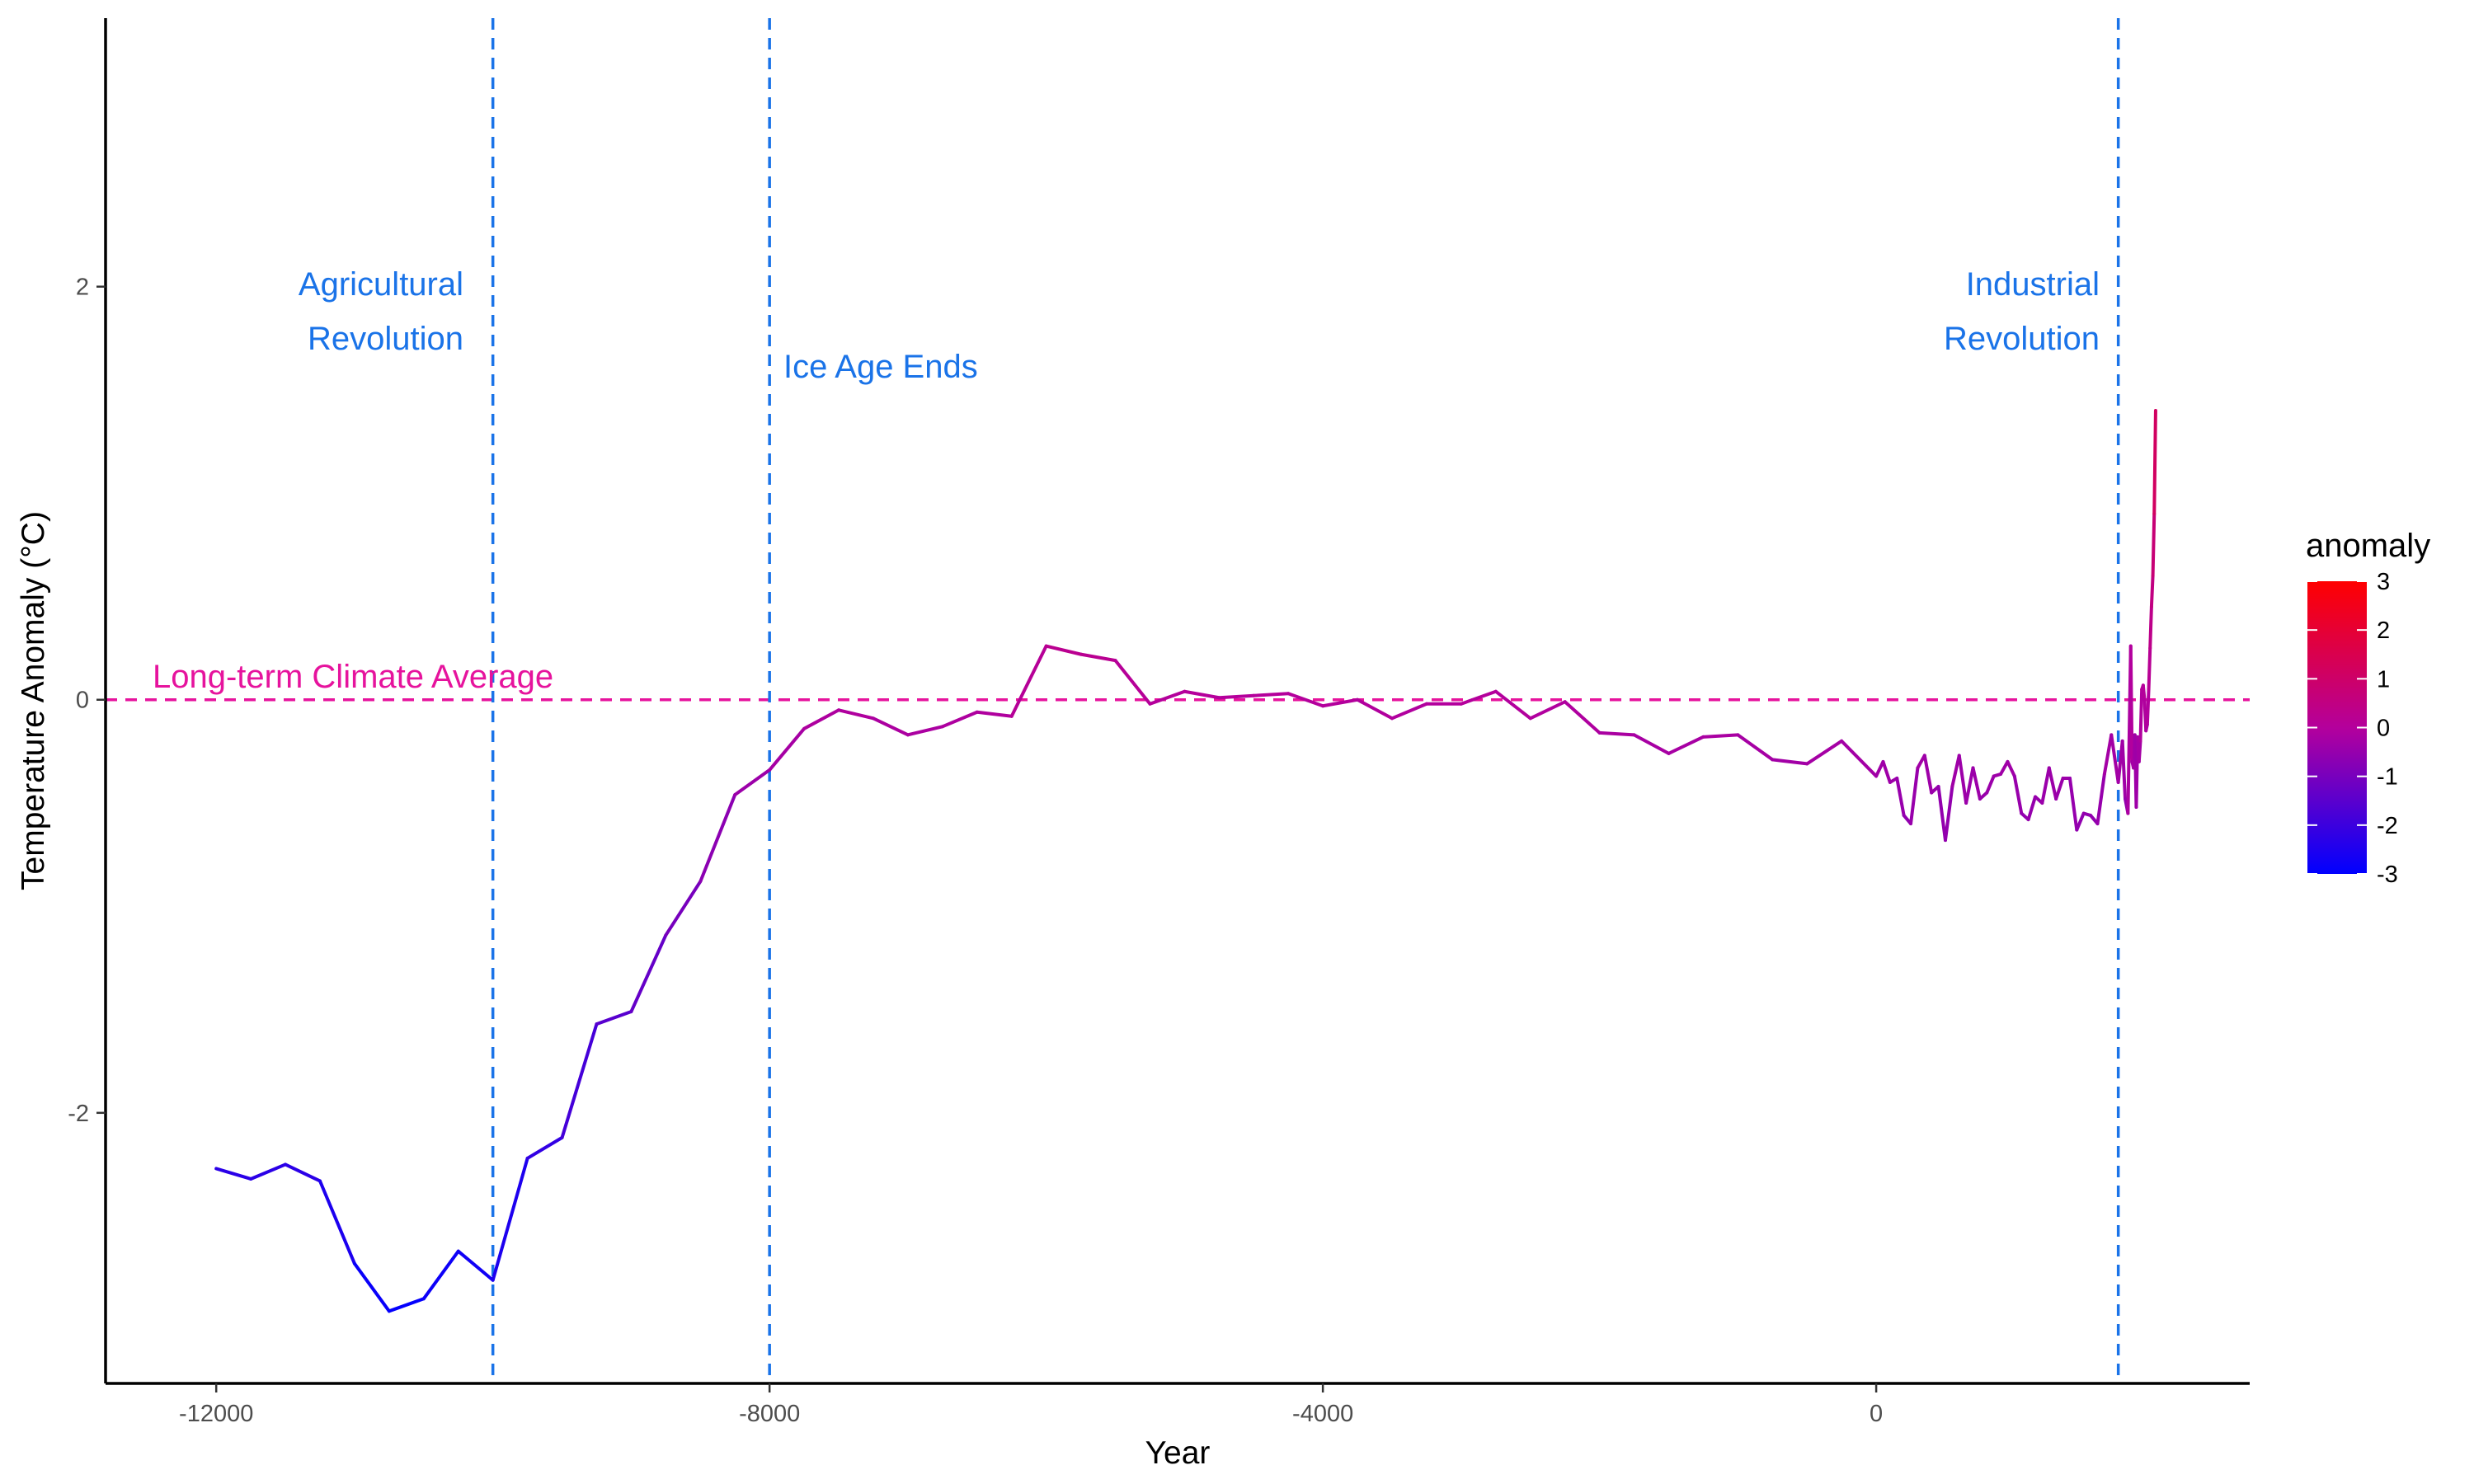  Describe the element at coordinates (82, 288) in the screenshot. I see `y-tick-label: 2` at that location.